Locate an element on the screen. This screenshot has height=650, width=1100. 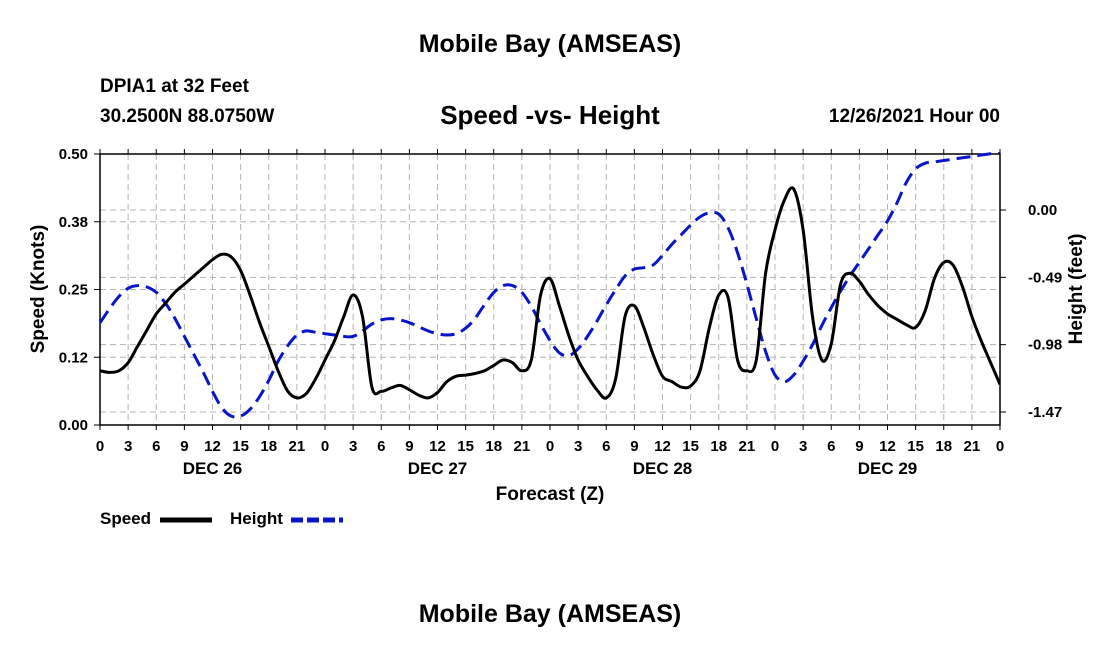
y-tick-label: 0.12 is located at coordinates (73, 357).